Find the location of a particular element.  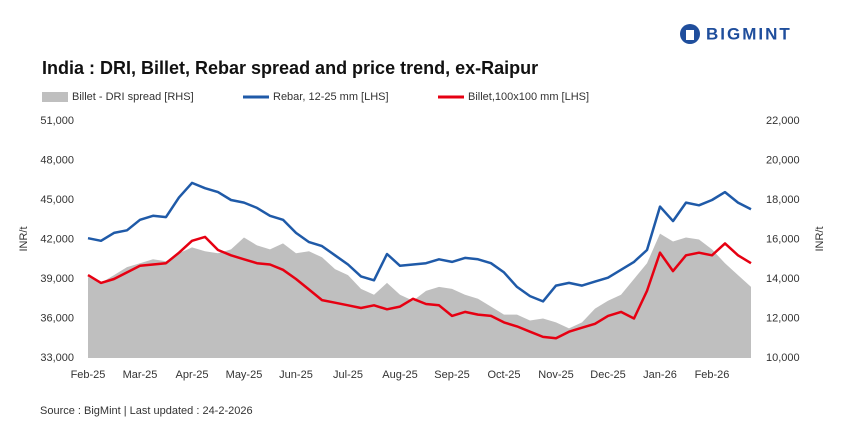

y-tick-label: 48,000 is located at coordinates (57, 160).